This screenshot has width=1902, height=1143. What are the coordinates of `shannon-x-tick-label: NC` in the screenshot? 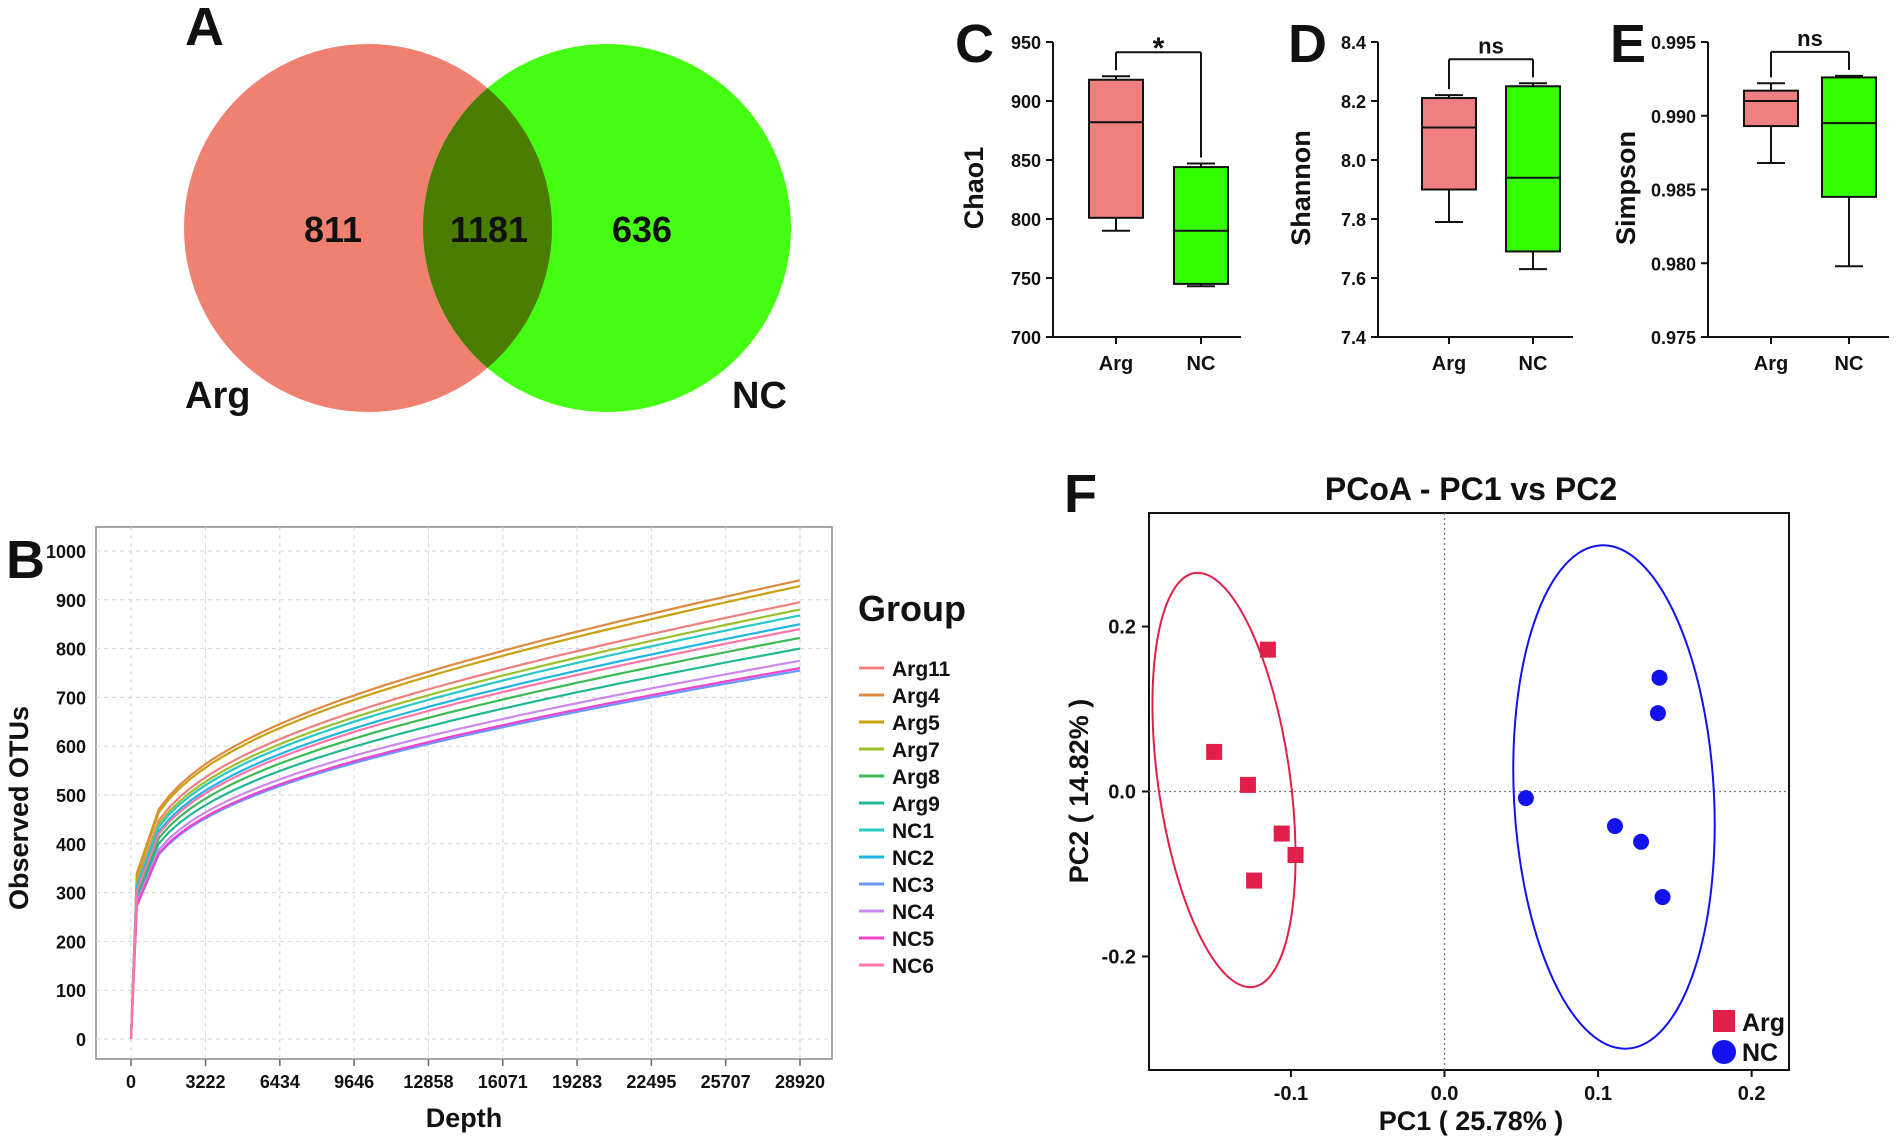 It's located at (1533, 364).